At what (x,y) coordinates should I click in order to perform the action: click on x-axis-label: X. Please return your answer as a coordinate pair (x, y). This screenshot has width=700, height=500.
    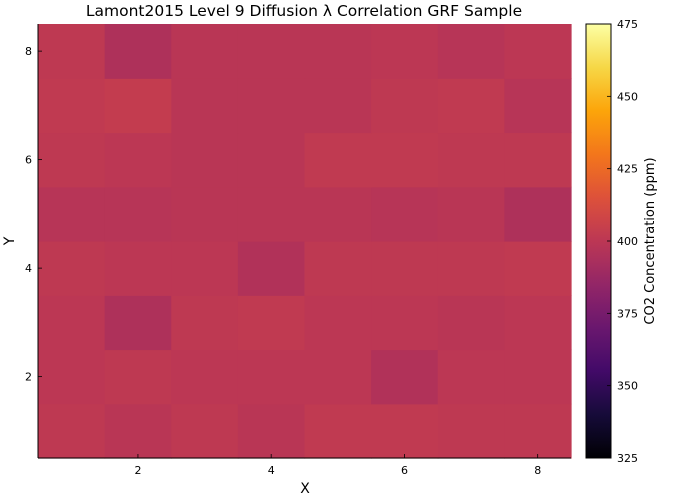
    Looking at the image, I should click on (305, 489).